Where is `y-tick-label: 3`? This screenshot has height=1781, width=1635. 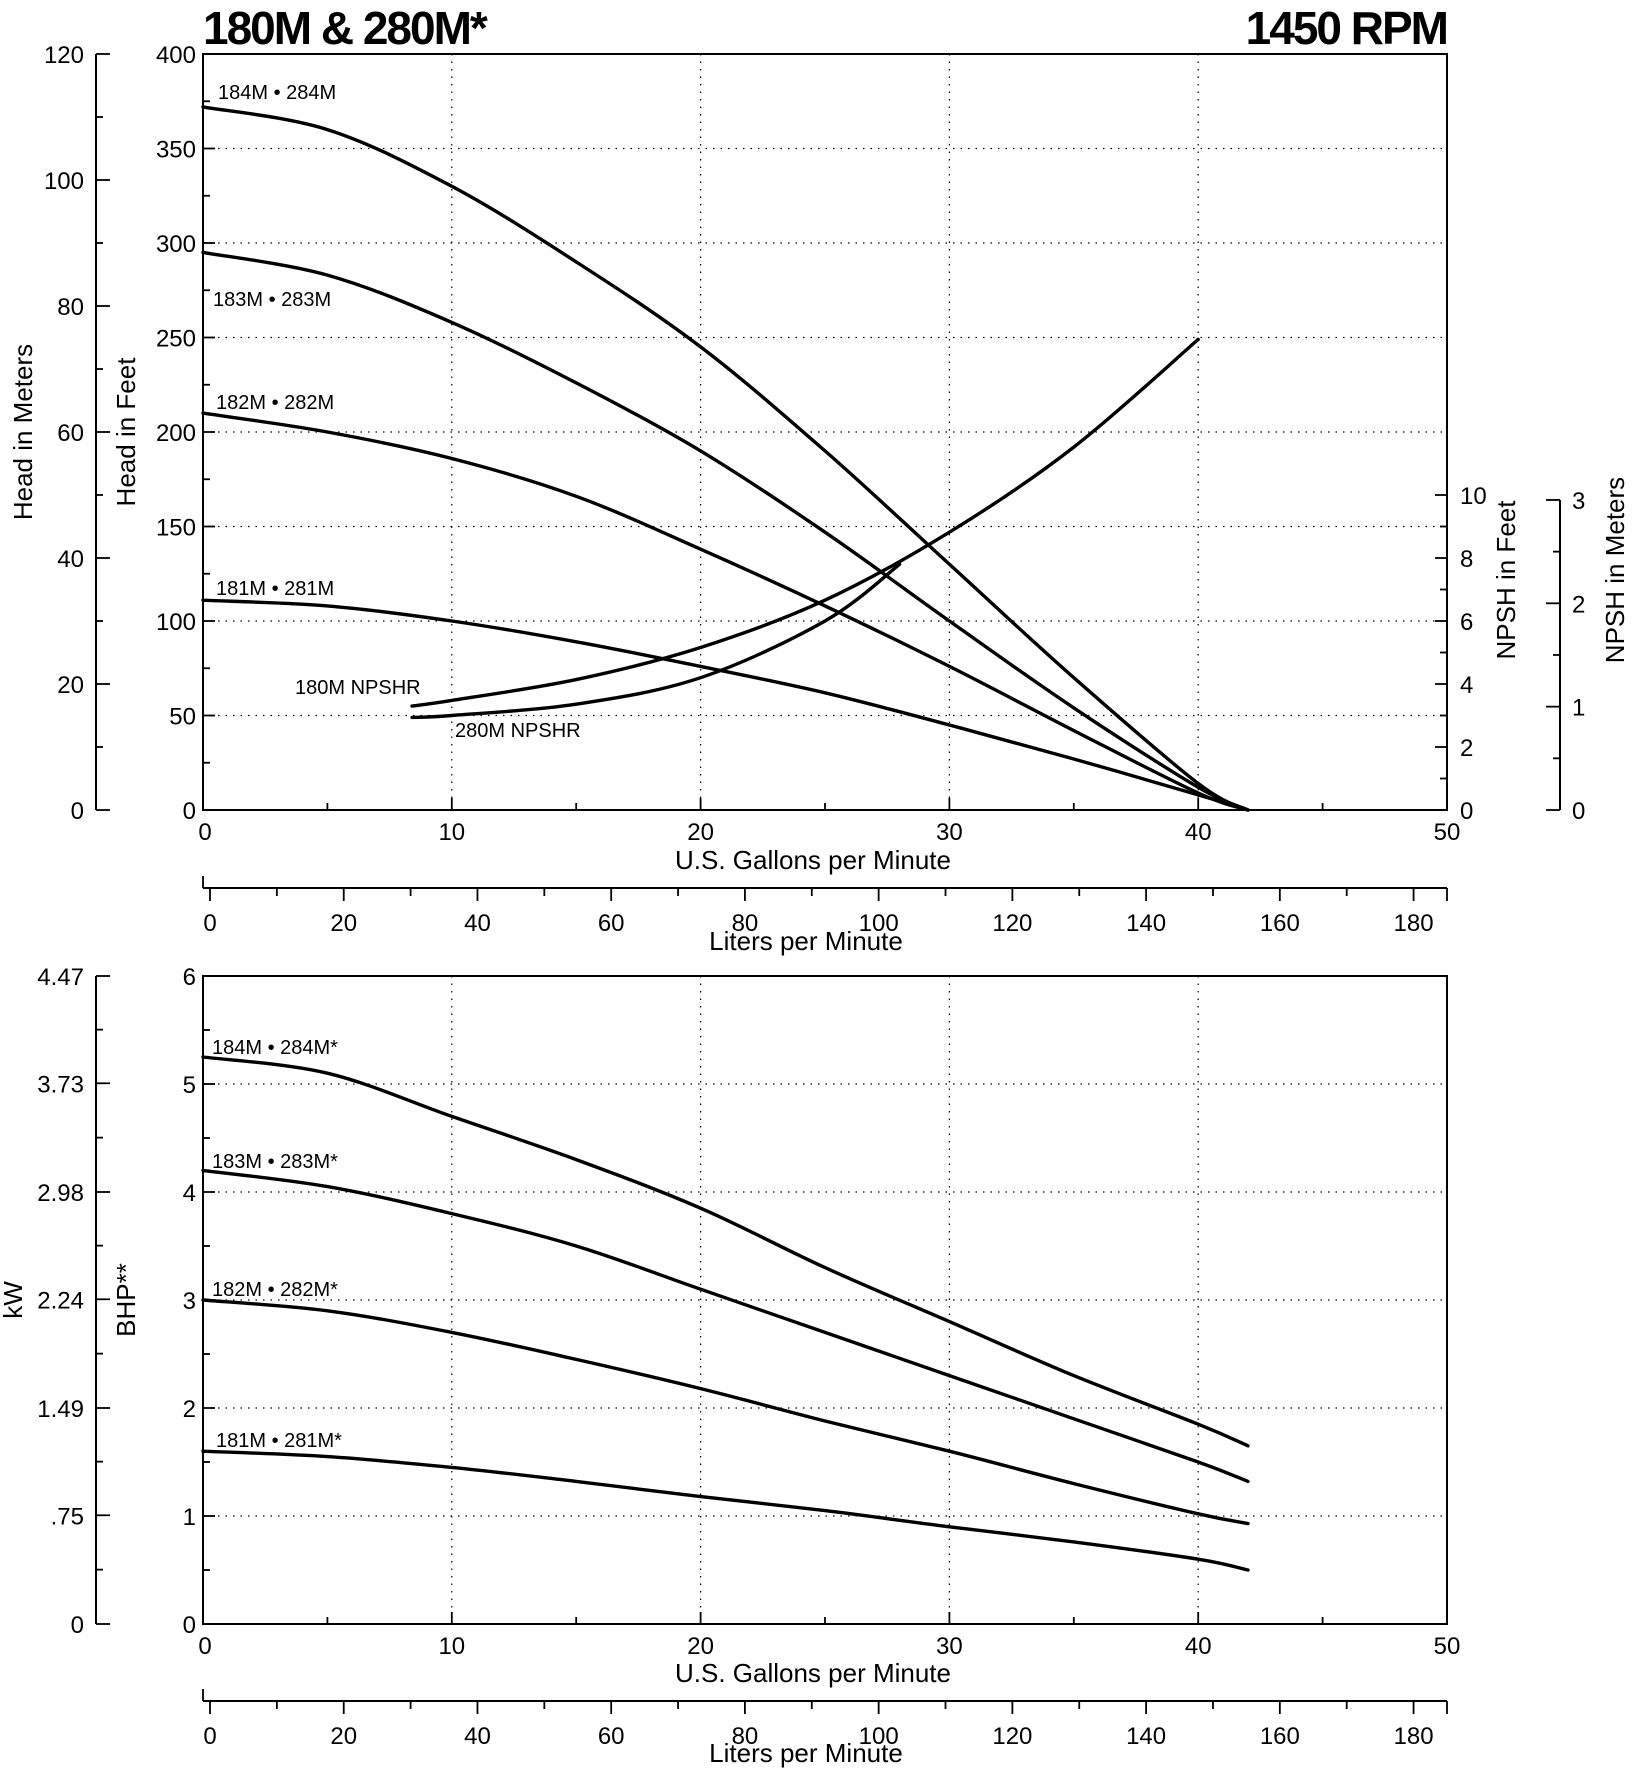 y-tick-label: 3 is located at coordinates (189, 1301).